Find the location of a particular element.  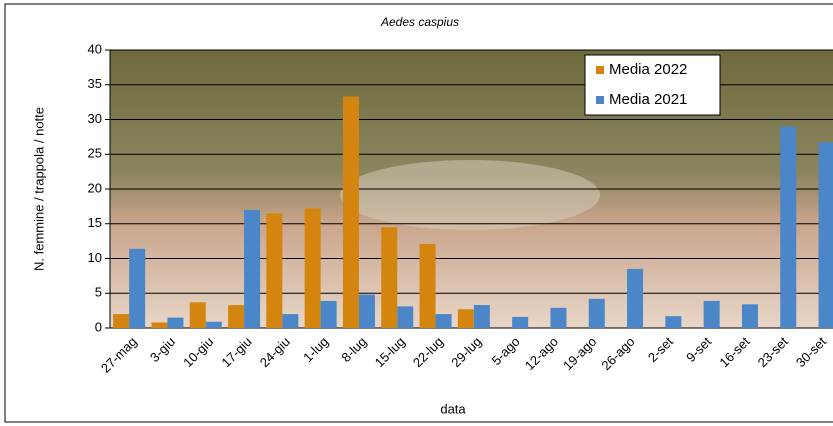

x-axis-label: data is located at coordinates (453, 408).